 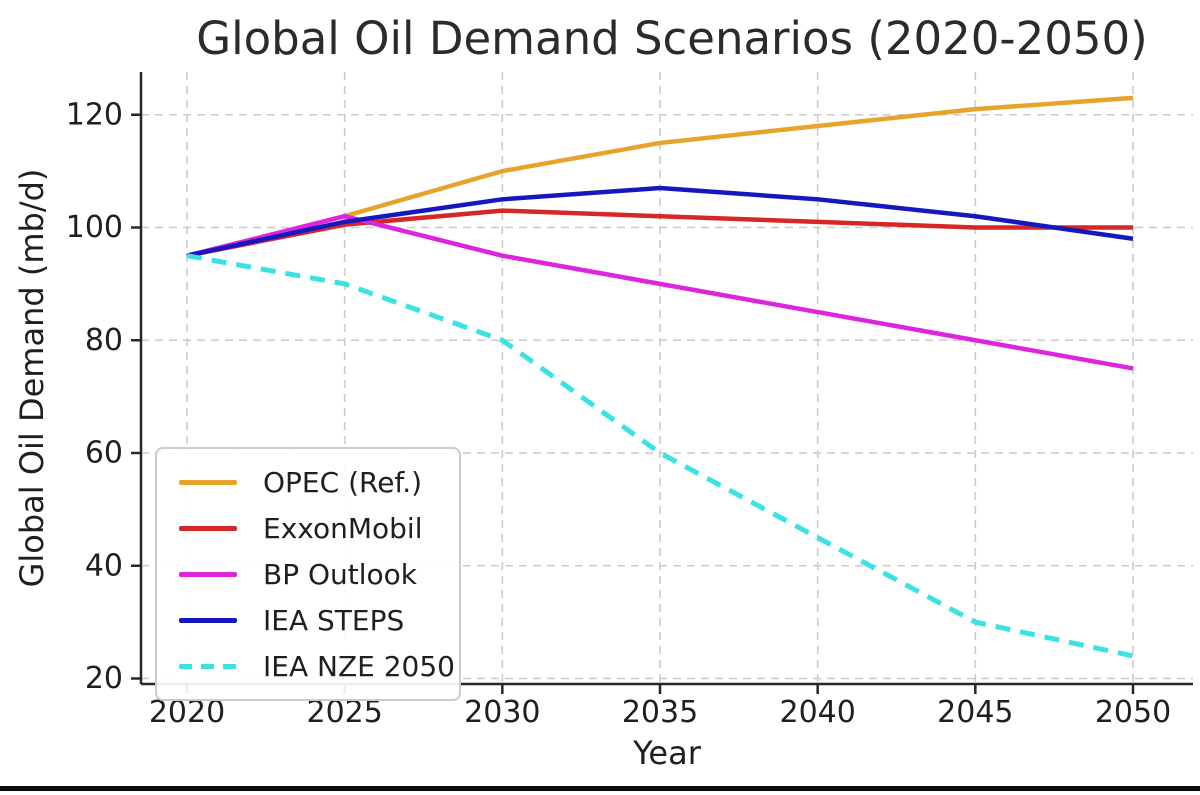 What do you see at coordinates (104, 678) in the screenshot?
I see `y-tick-label-20: 20` at bounding box center [104, 678].